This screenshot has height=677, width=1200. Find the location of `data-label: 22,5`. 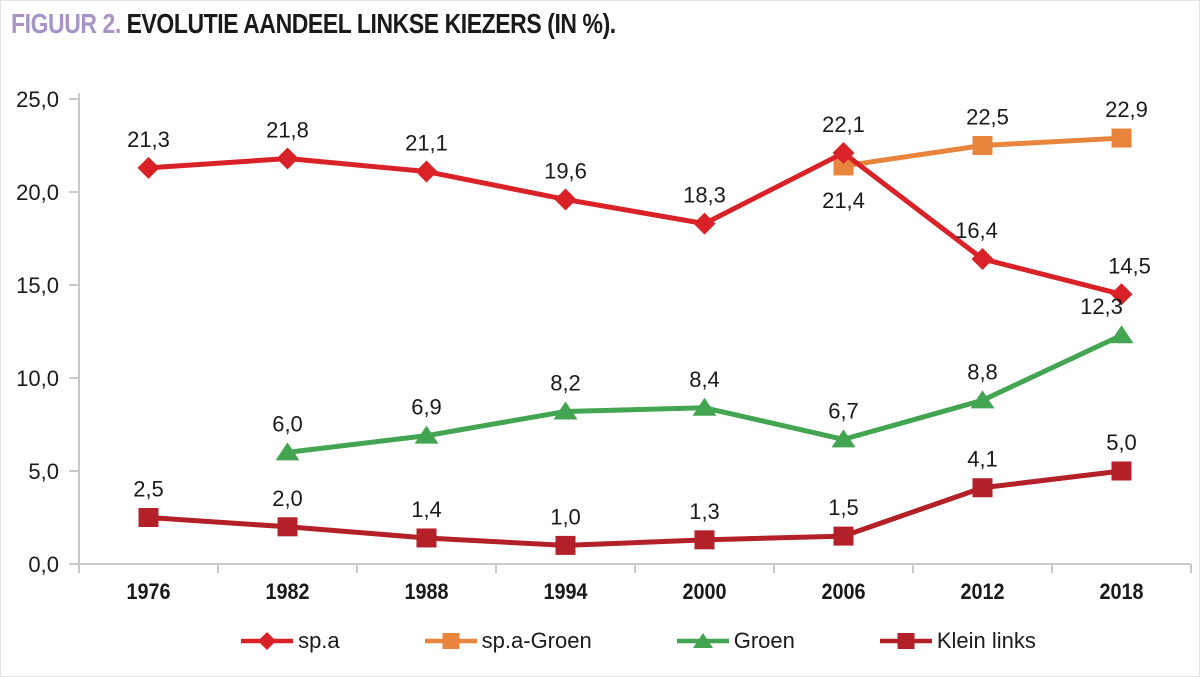

data-label: 22,5 is located at coordinates (987, 117).